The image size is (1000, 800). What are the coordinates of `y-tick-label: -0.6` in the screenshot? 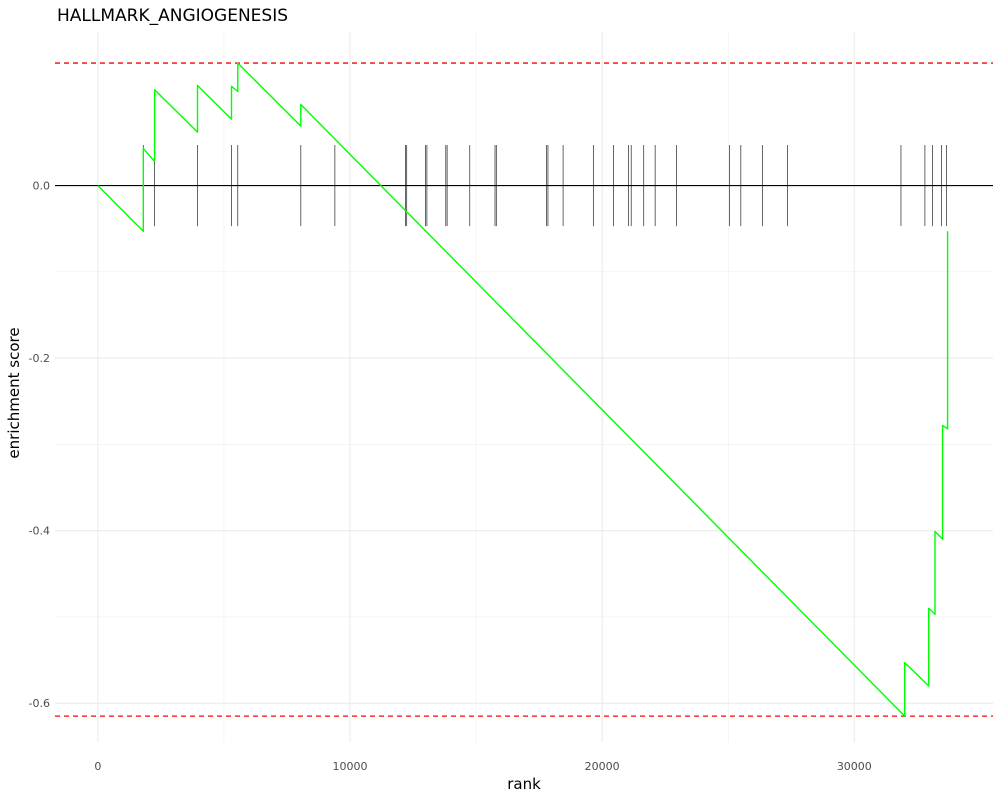 It's located at (39, 703).